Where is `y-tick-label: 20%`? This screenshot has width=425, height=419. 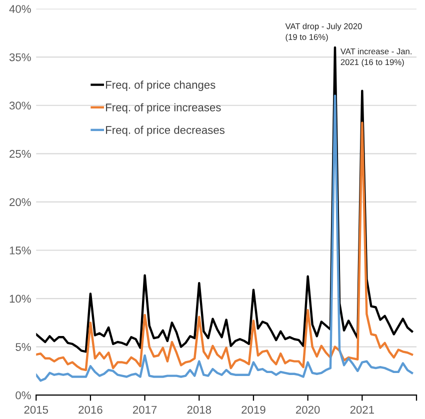 y-tick-label: 20% is located at coordinates (20, 202).